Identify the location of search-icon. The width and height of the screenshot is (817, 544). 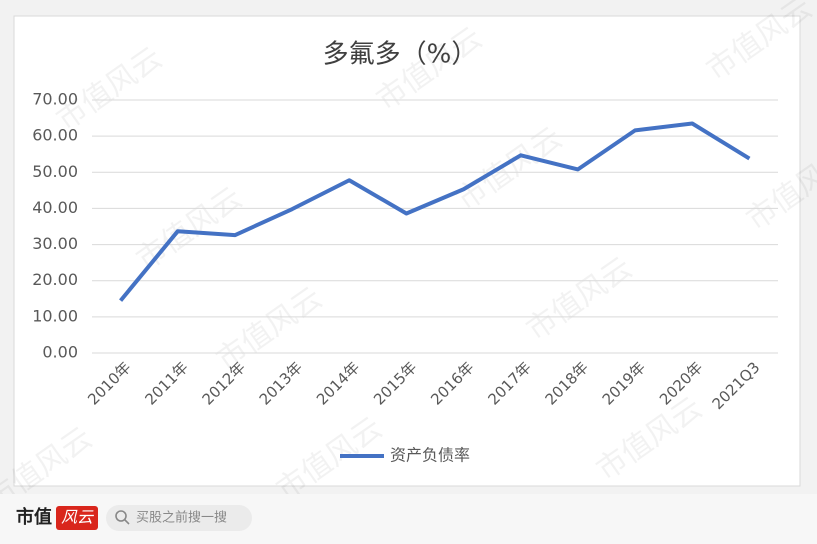
(121, 516).